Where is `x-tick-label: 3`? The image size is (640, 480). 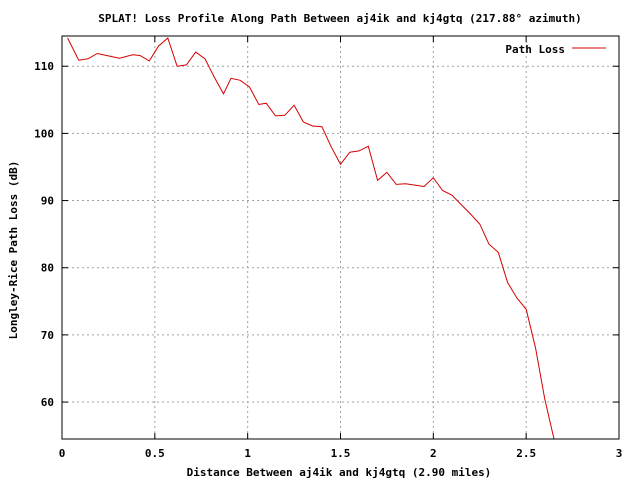 x-tick-label: 3 is located at coordinates (619, 453).